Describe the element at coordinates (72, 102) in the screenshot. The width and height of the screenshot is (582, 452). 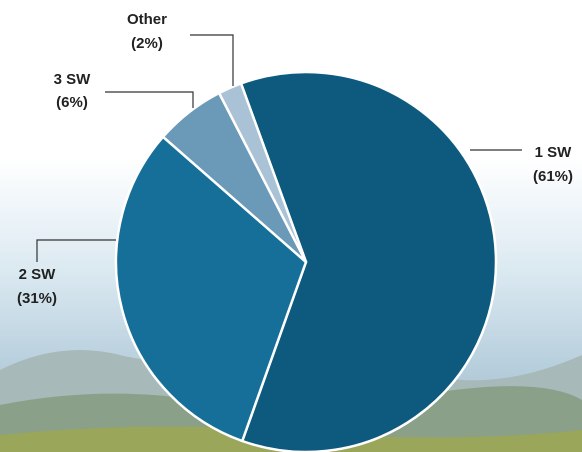
I see `slice-percent: (6%)` at that location.